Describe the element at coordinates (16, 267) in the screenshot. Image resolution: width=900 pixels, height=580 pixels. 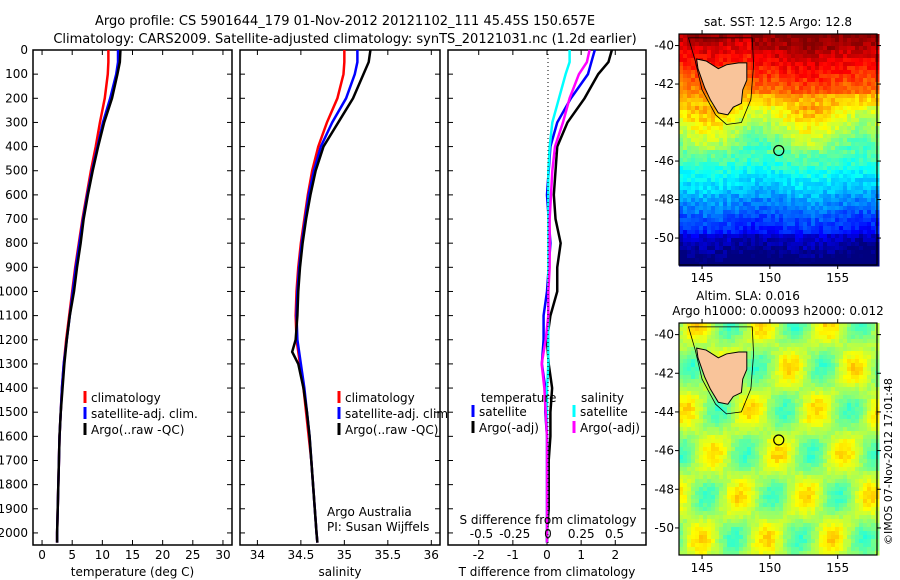
I see `y-tick-label: 900` at that location.